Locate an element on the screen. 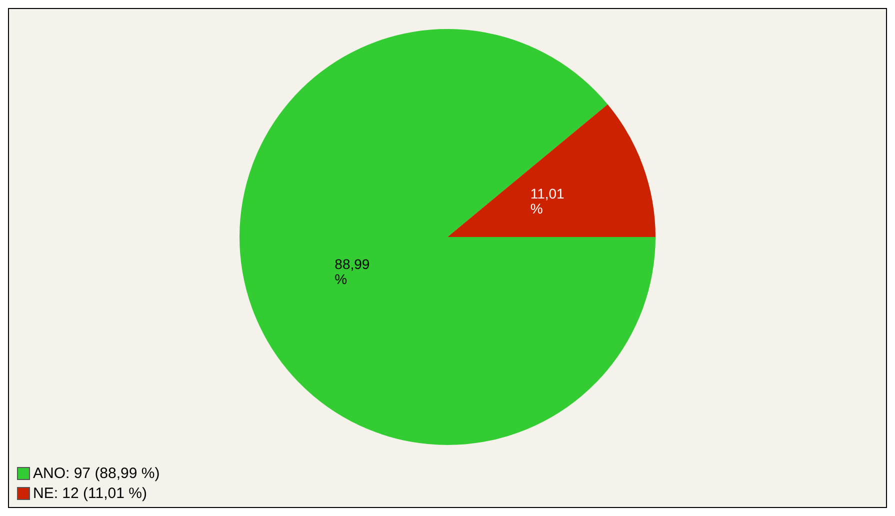 This screenshot has height=516, width=895. legend-label: NE: 12 (11,01 %) is located at coordinates (90, 493).